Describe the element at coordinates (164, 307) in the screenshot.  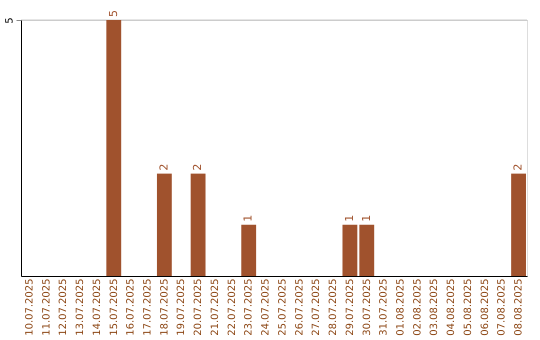
I see `x-tick-label: 18.07.2025` at that location.